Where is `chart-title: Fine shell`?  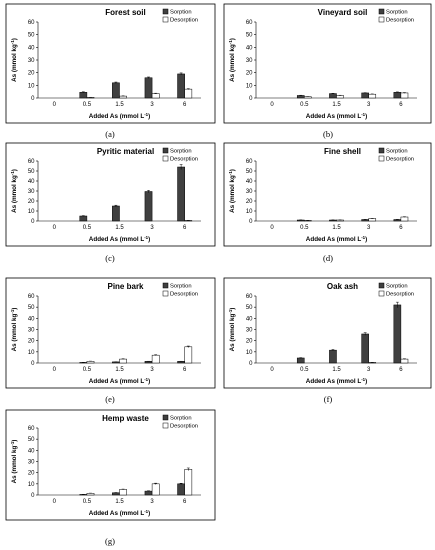
chart-title: Fine shell is located at coordinates (342, 151).